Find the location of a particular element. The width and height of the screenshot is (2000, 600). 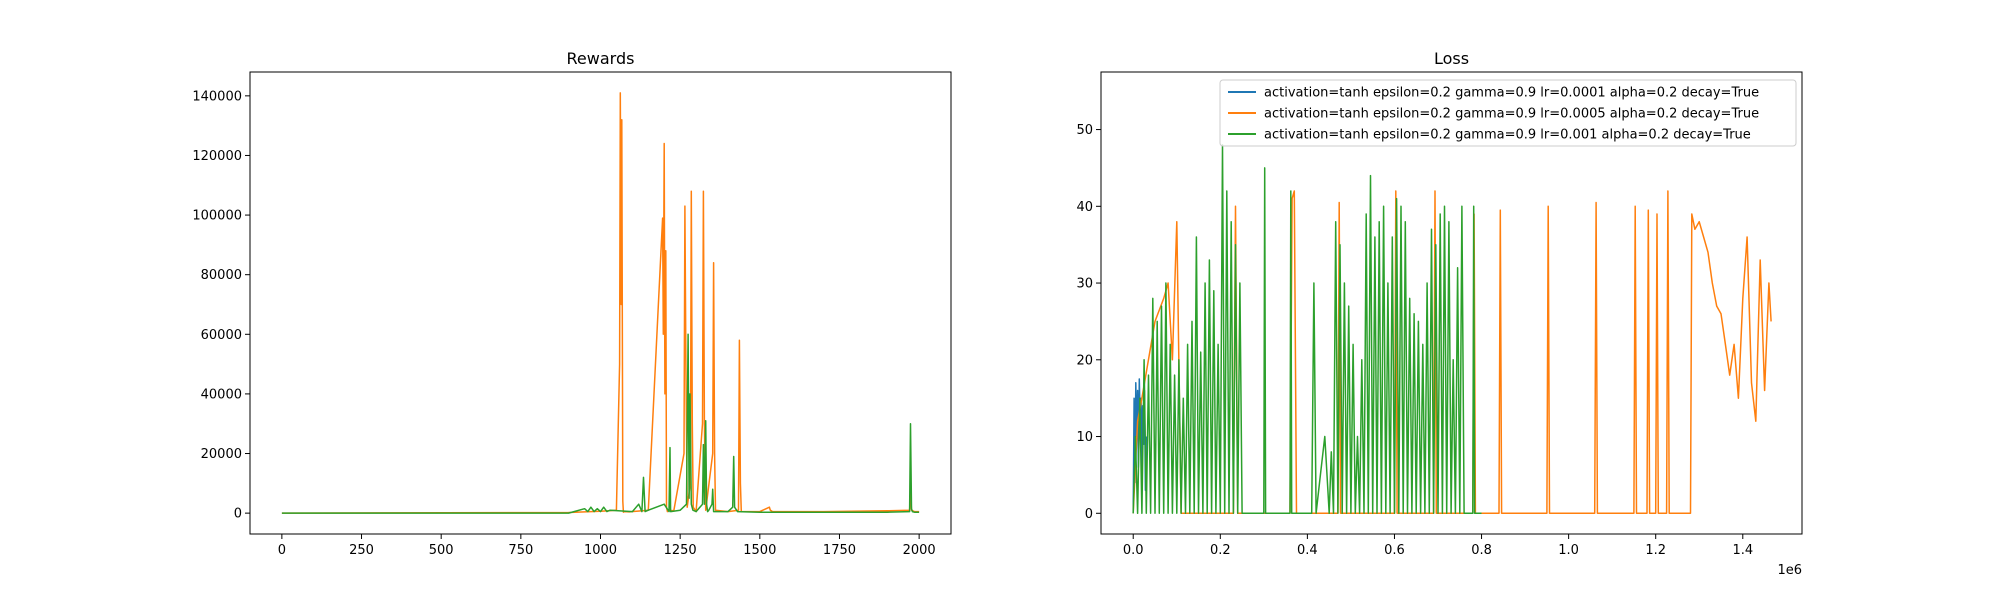

x-tick-label: 1.2 is located at coordinates (1655, 550).